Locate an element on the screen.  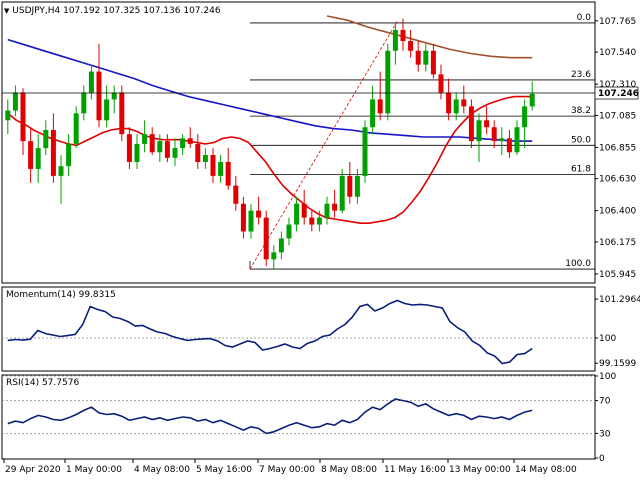
time-tick-label: 4 May 08:00 is located at coordinates (162, 470).